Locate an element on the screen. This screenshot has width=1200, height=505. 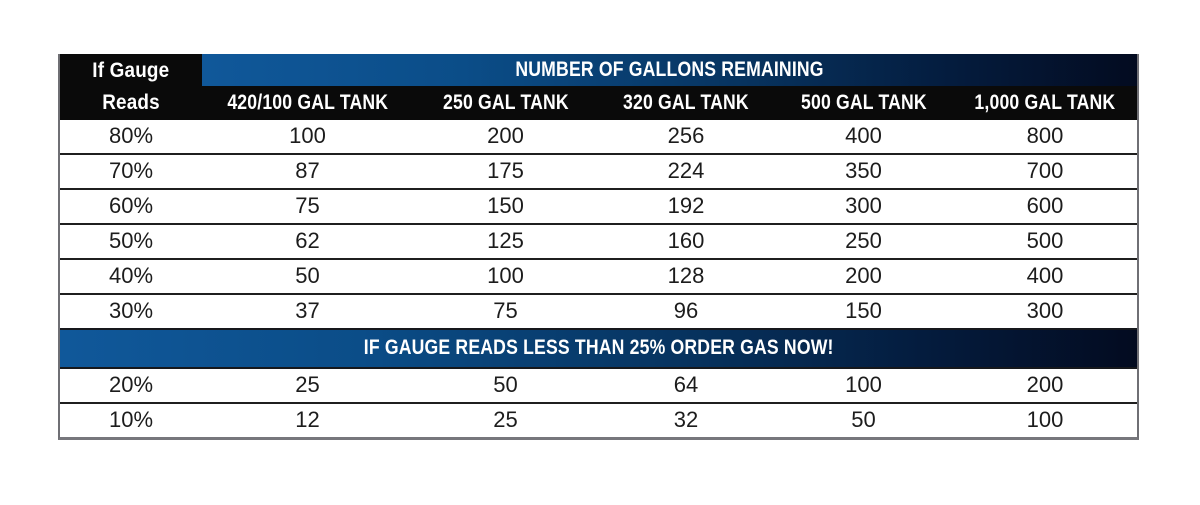
value-cell: 96 is located at coordinates (686, 310).